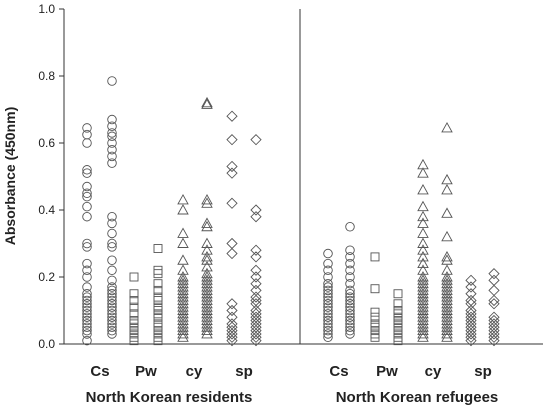  I want to click on y-tick-label: 0.0, so click(46, 344).